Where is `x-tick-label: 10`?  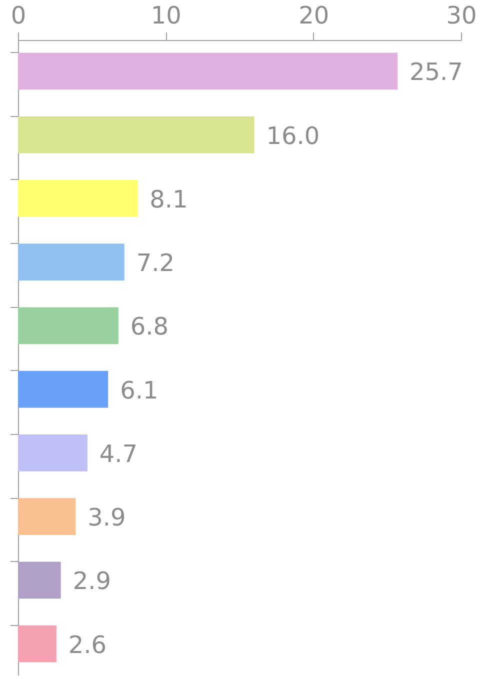 x-tick-label: 10 is located at coordinates (166, 16).